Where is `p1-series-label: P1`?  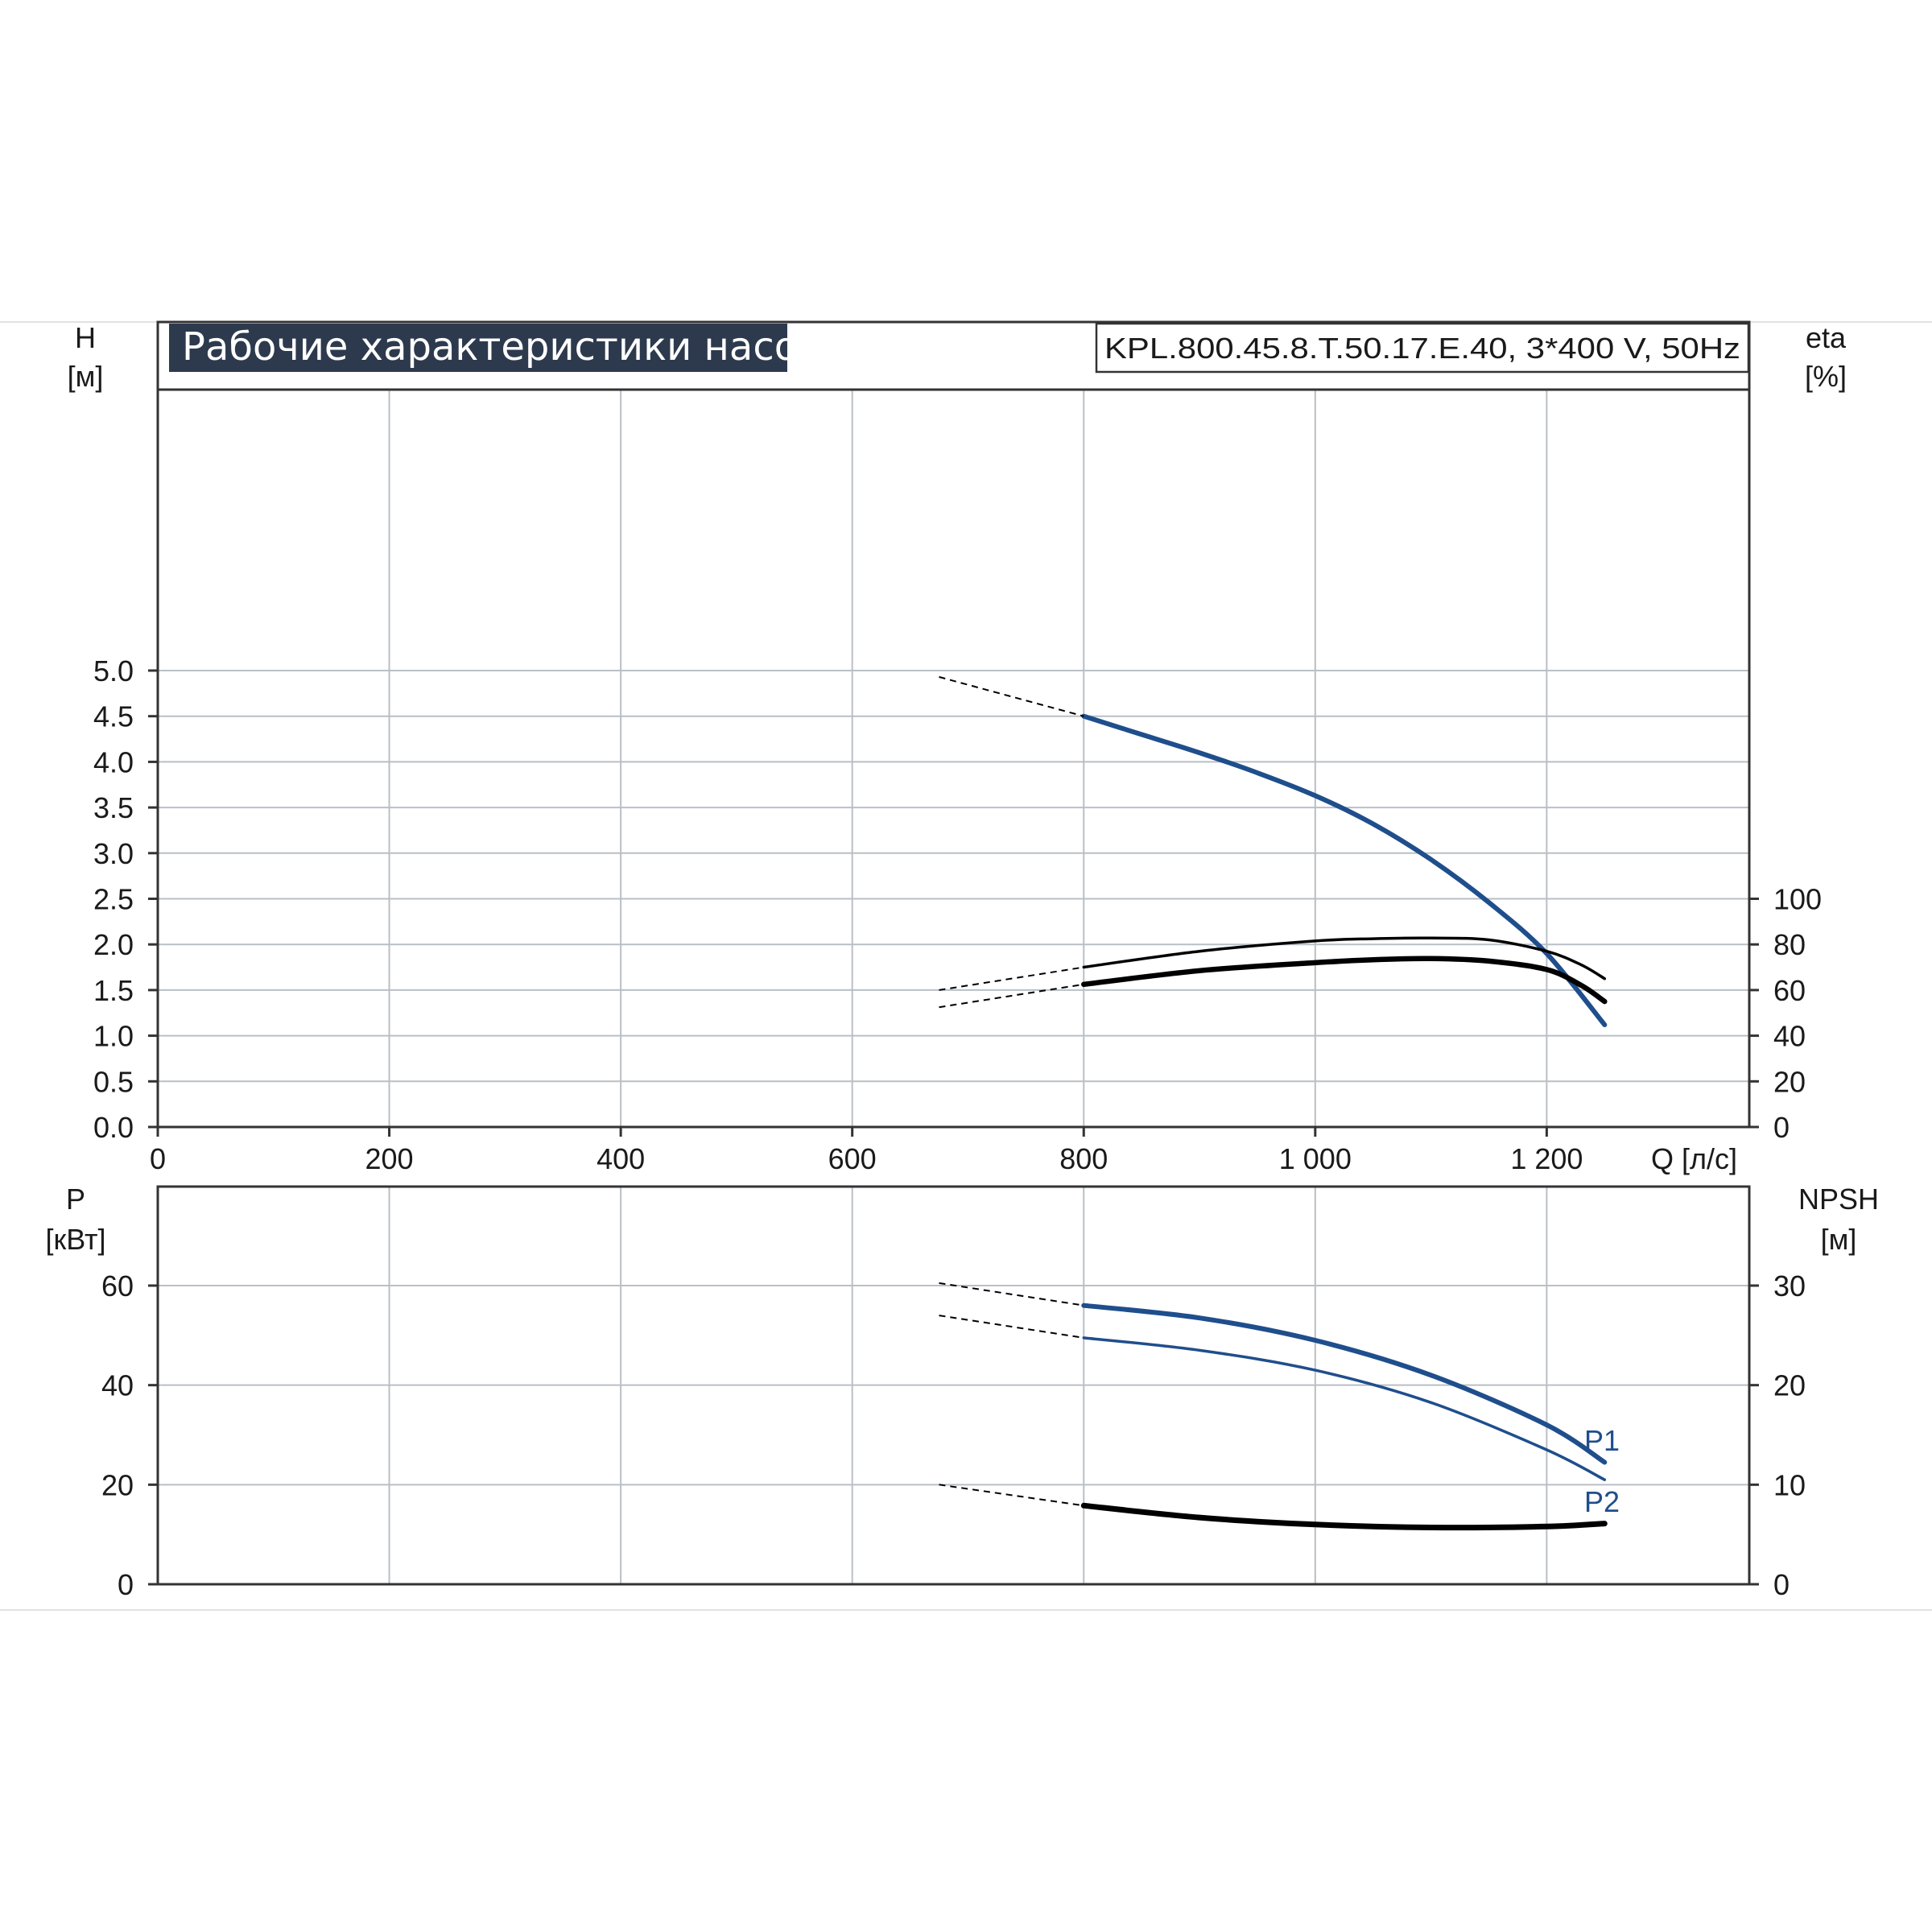
p1-series-label: P1 is located at coordinates (1602, 1440).